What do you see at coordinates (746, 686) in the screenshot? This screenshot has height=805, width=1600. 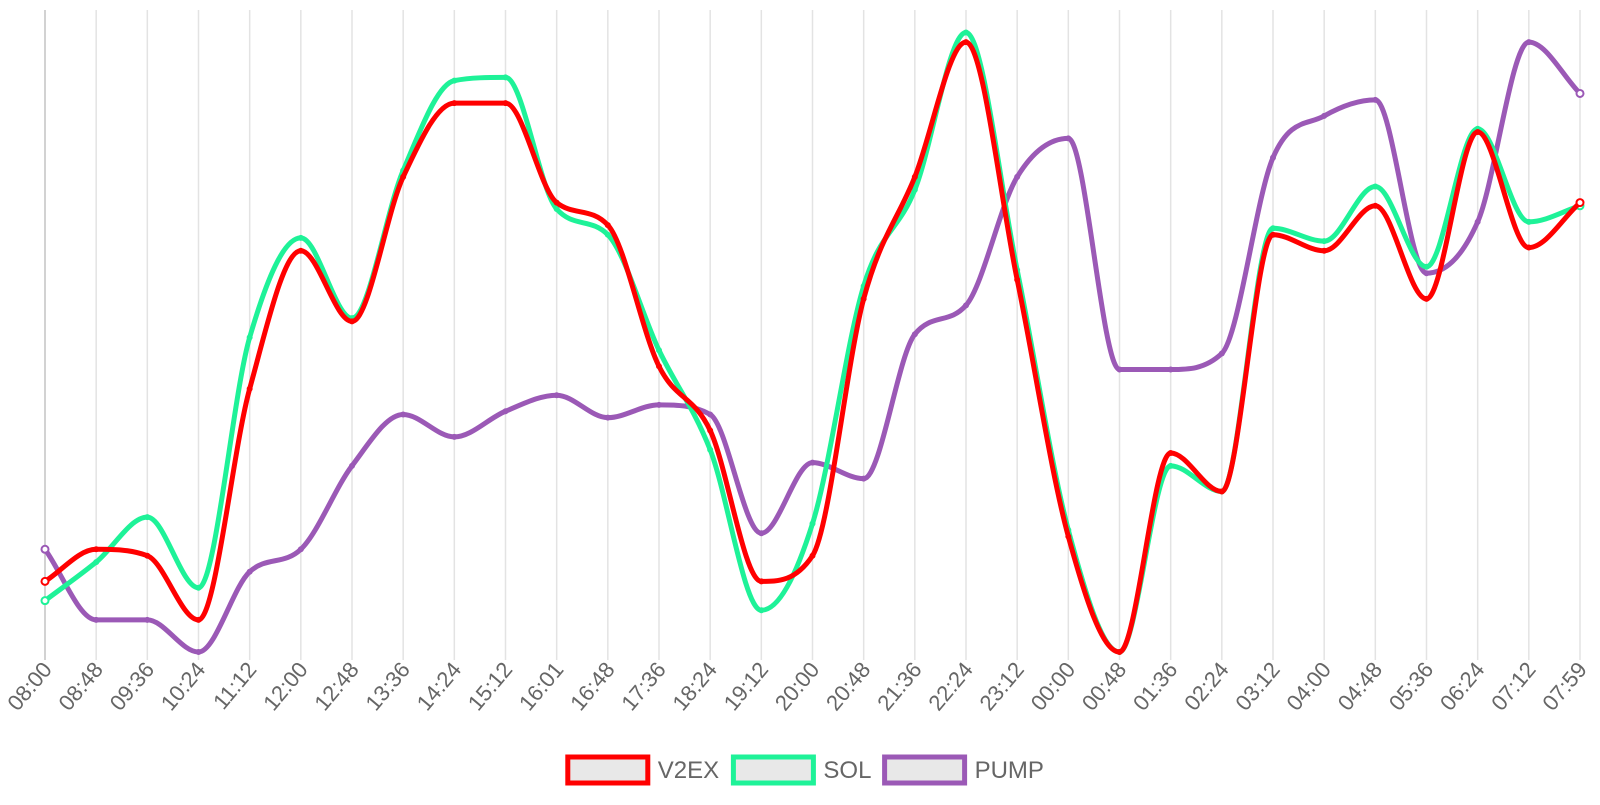 I see `x-tick-label: 19:12` at bounding box center [746, 686].